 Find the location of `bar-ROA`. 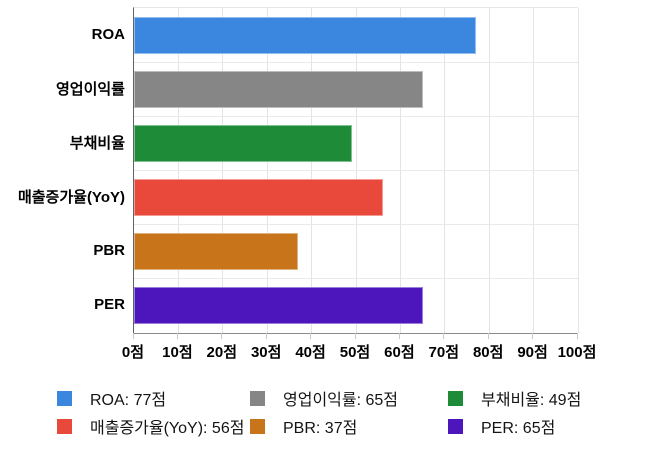

bar-ROA is located at coordinates (305, 35).